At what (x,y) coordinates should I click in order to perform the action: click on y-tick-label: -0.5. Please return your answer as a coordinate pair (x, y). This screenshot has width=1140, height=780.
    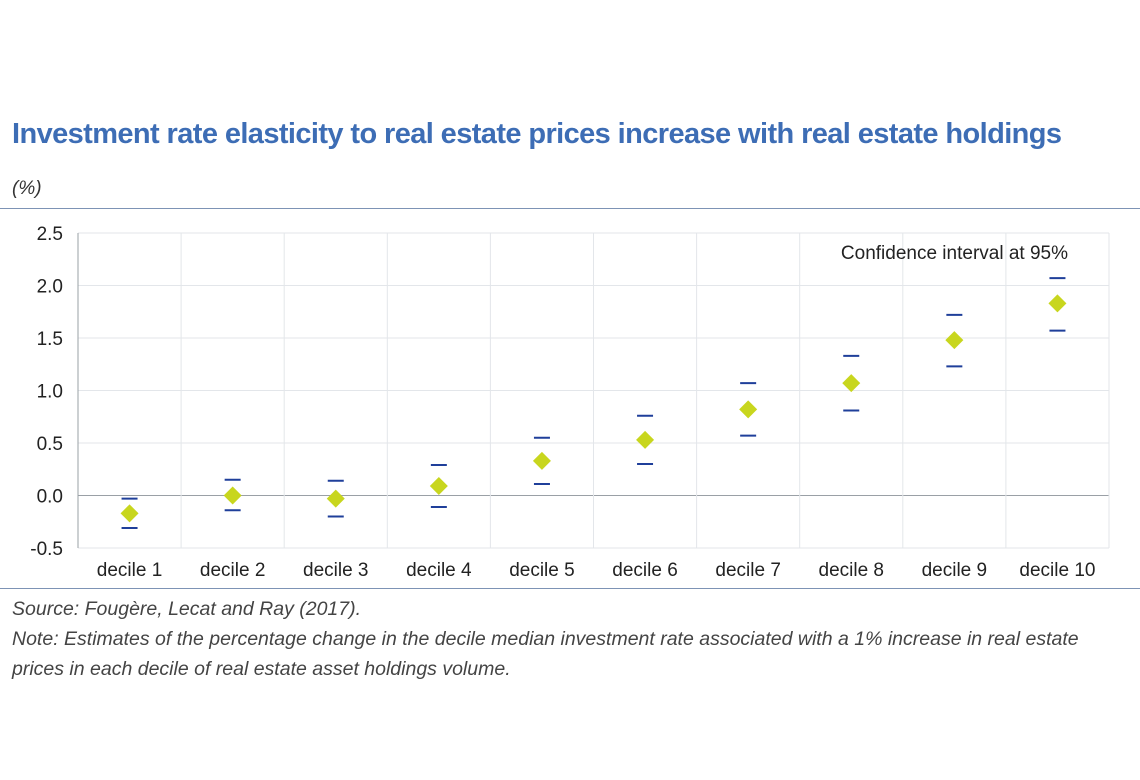
    Looking at the image, I should click on (46, 549).